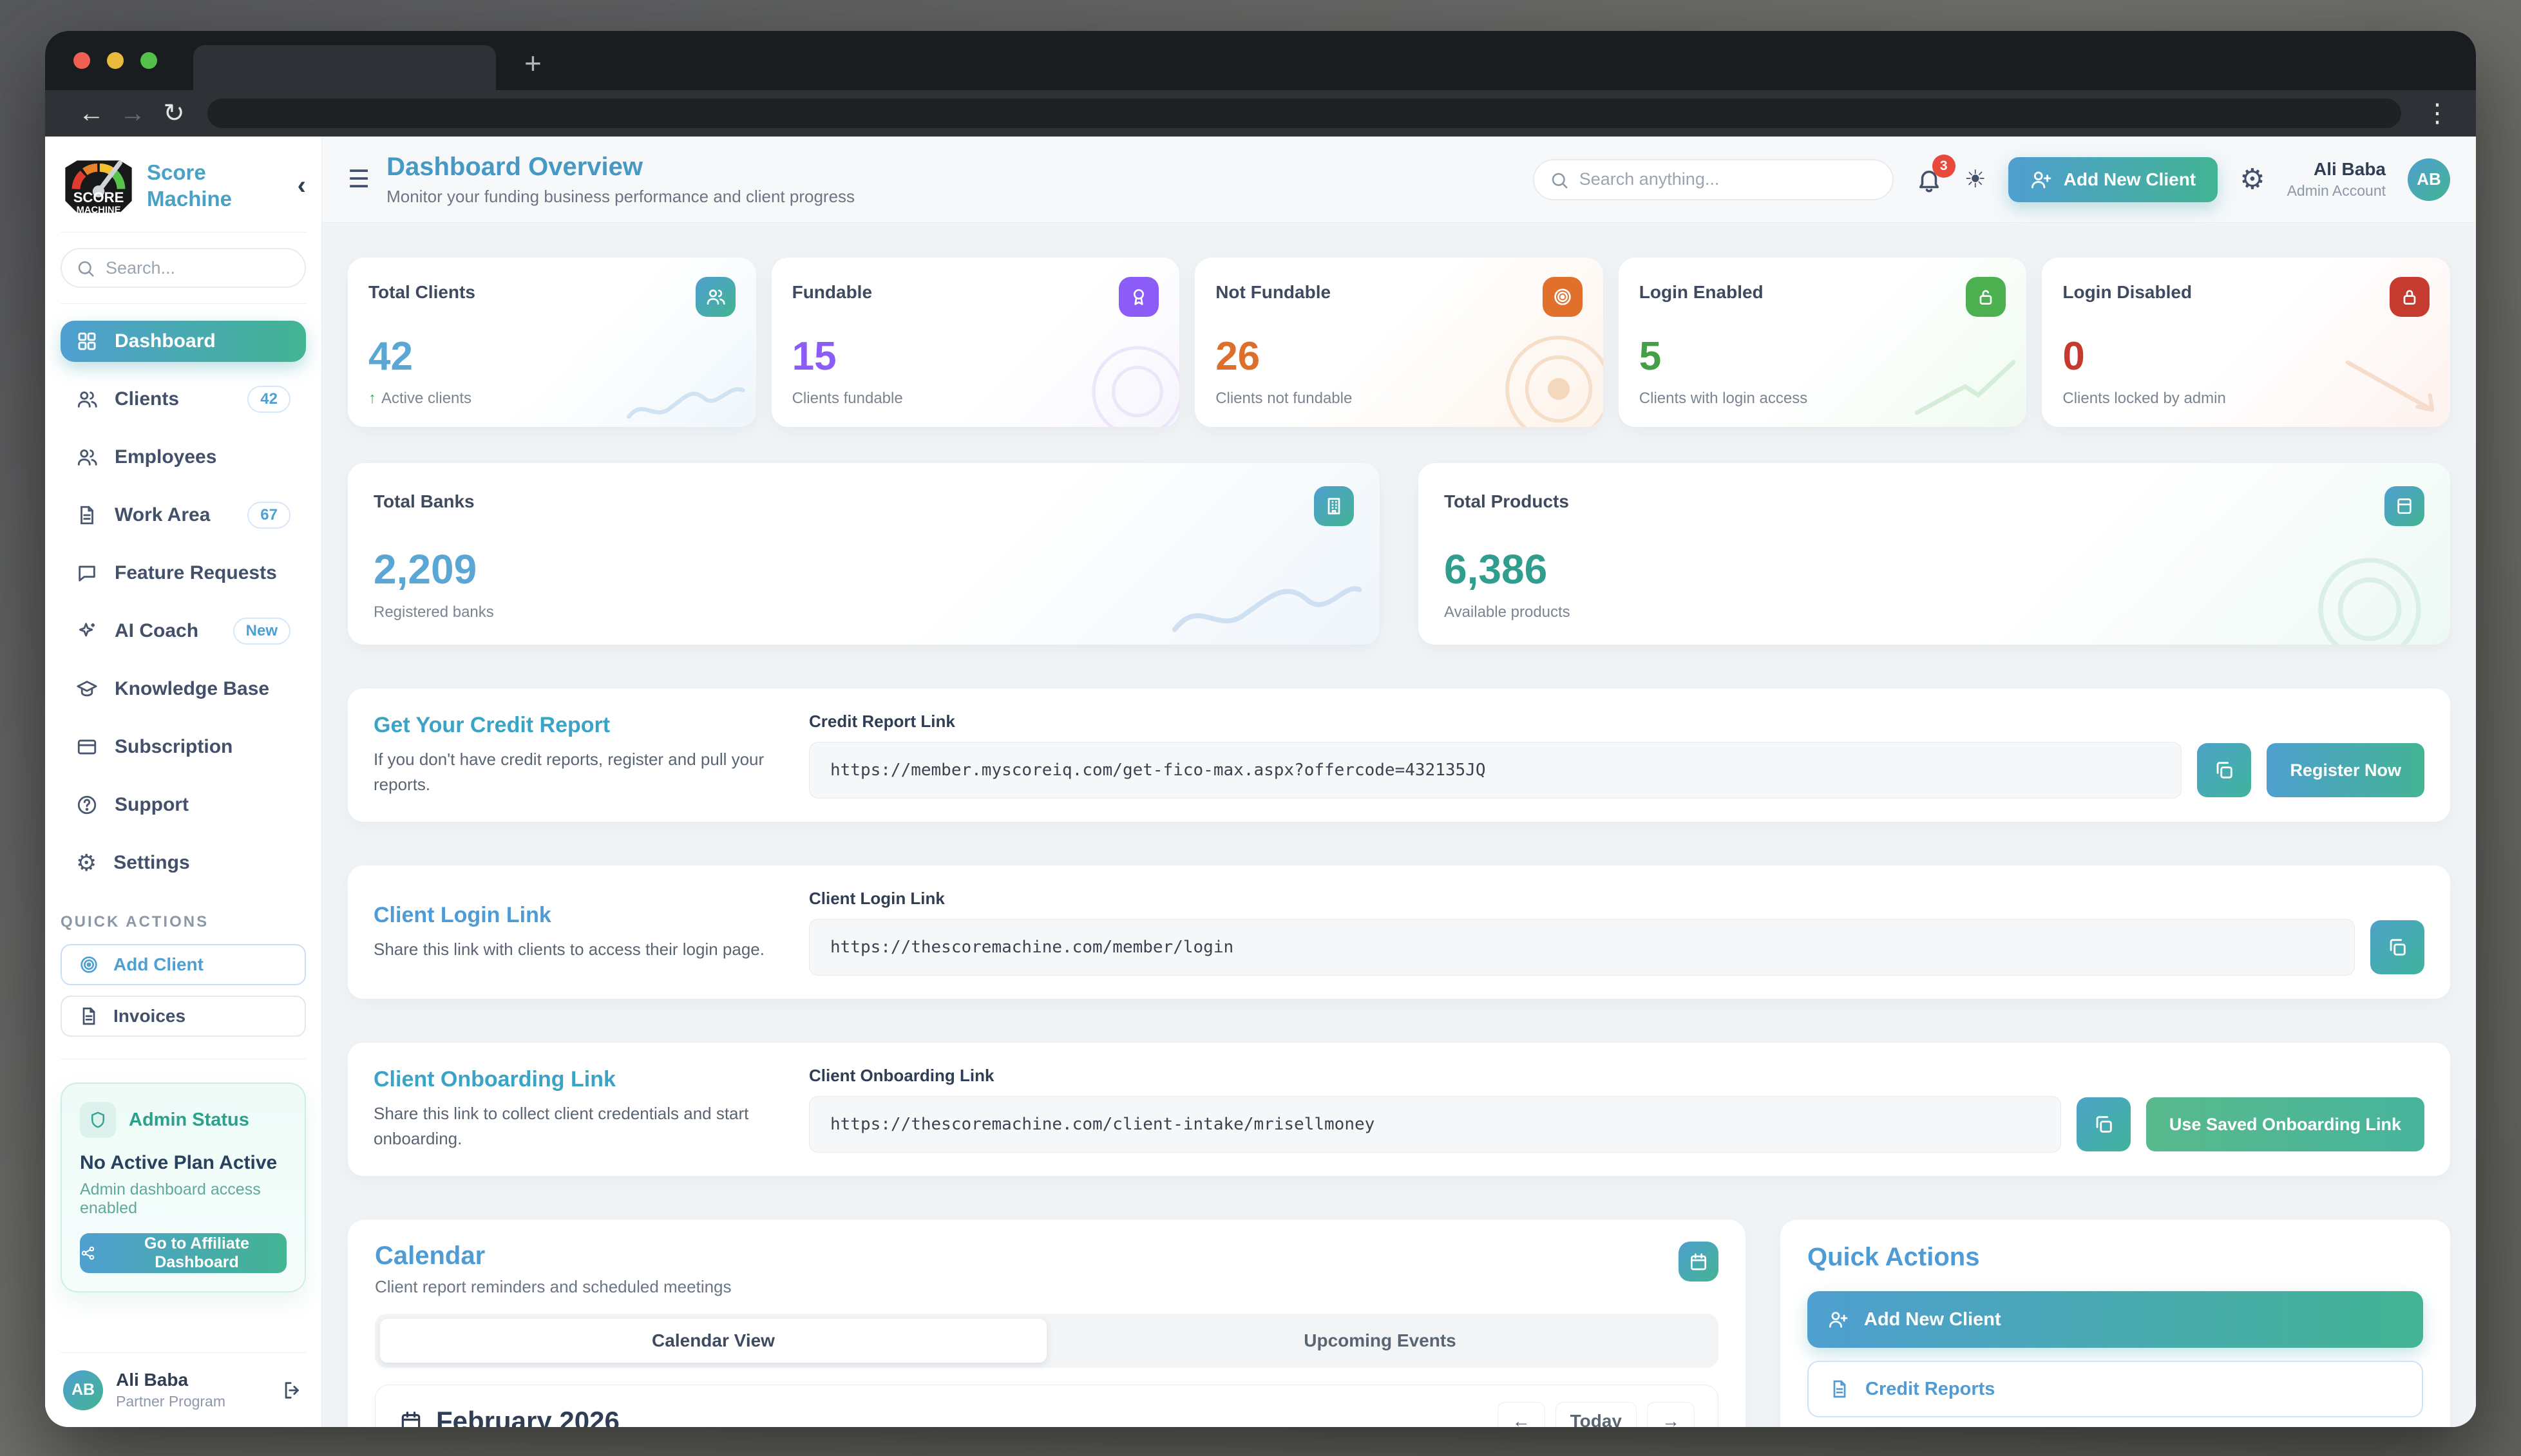 The width and height of the screenshot is (2521, 1456). What do you see at coordinates (158, 964) in the screenshot?
I see `add-client-label: Add Client` at bounding box center [158, 964].